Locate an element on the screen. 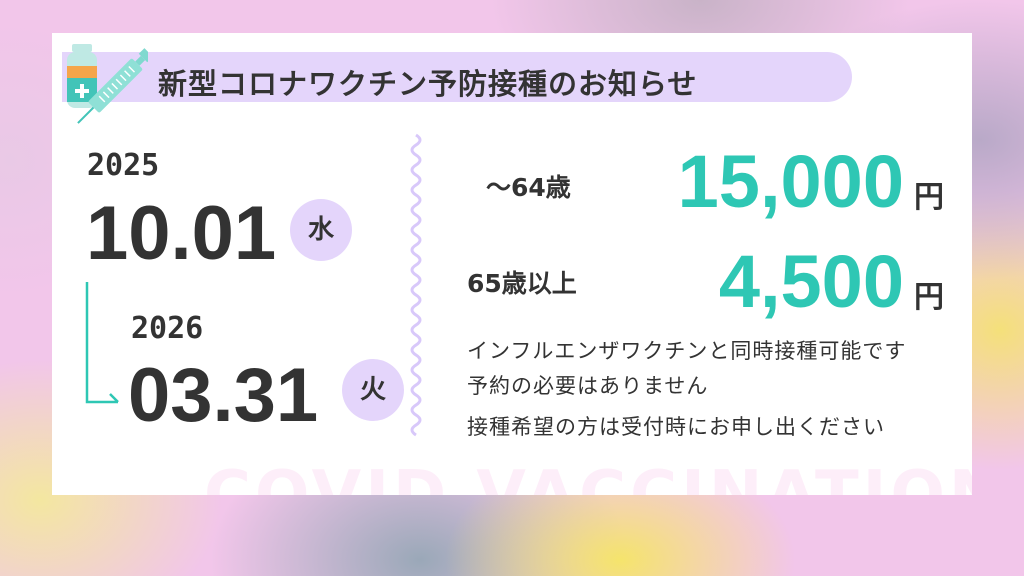  price-row-under-64: 15,000 円 is located at coordinates (811, 182).